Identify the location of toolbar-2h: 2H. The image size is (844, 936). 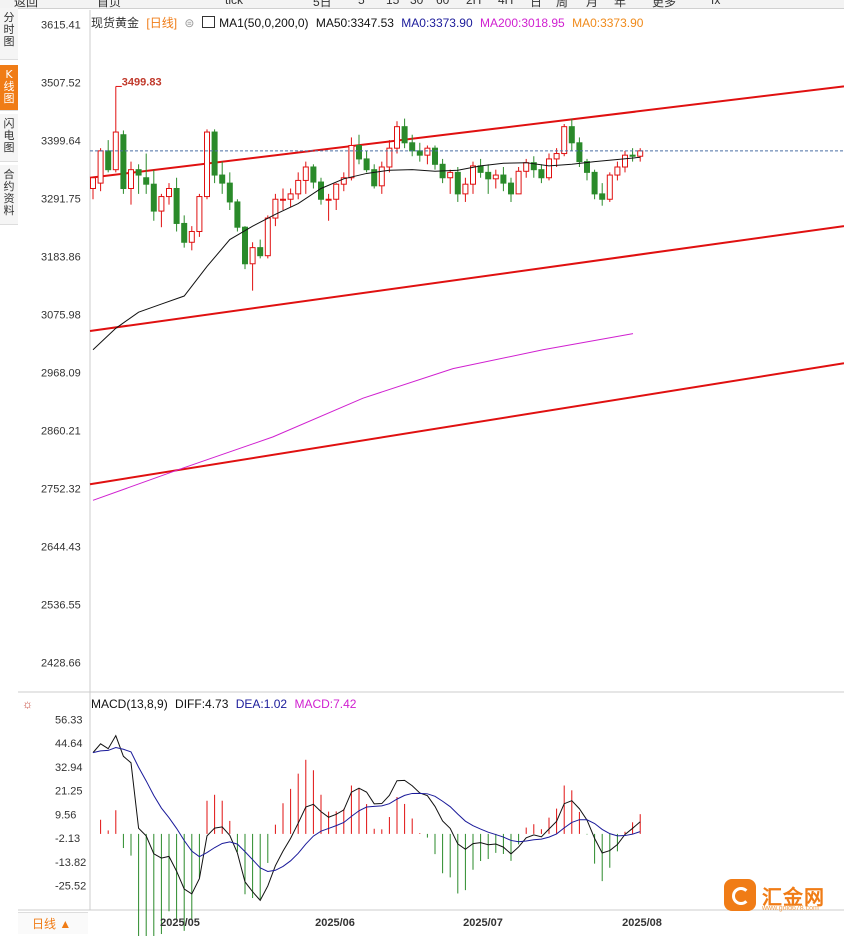
(474, 3).